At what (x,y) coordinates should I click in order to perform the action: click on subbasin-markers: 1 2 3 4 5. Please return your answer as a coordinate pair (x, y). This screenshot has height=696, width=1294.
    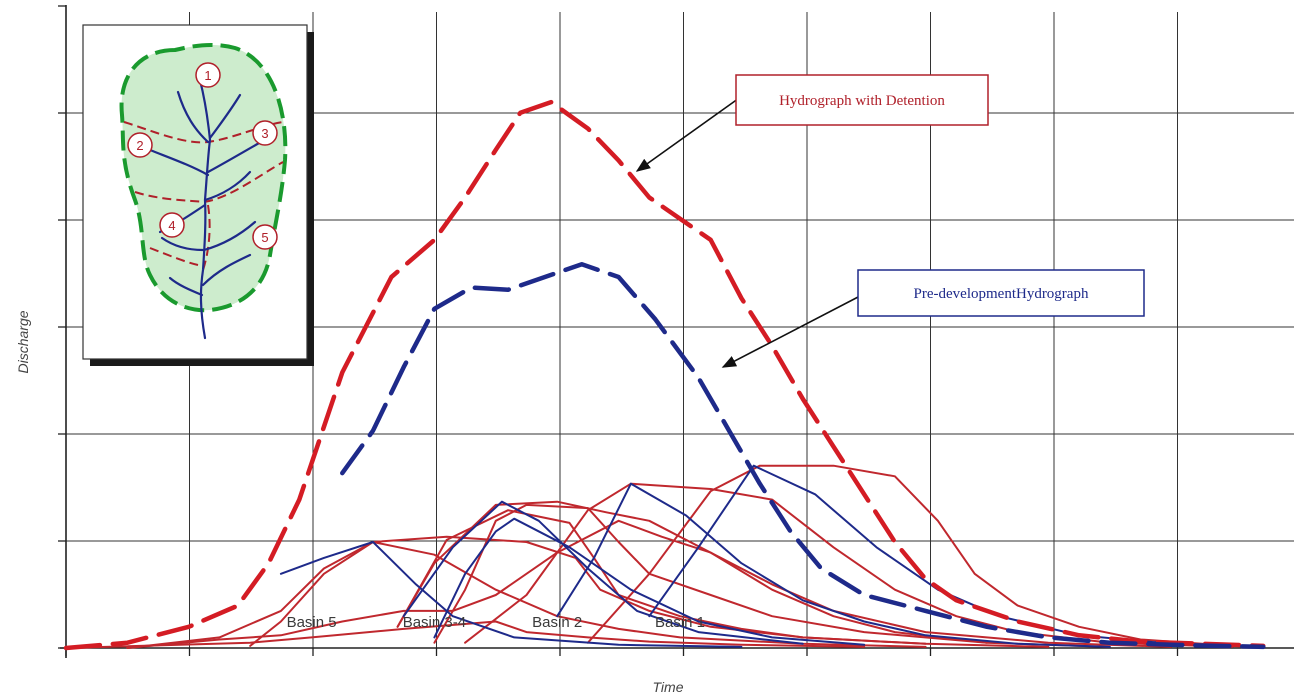
    Looking at the image, I should click on (202, 156).